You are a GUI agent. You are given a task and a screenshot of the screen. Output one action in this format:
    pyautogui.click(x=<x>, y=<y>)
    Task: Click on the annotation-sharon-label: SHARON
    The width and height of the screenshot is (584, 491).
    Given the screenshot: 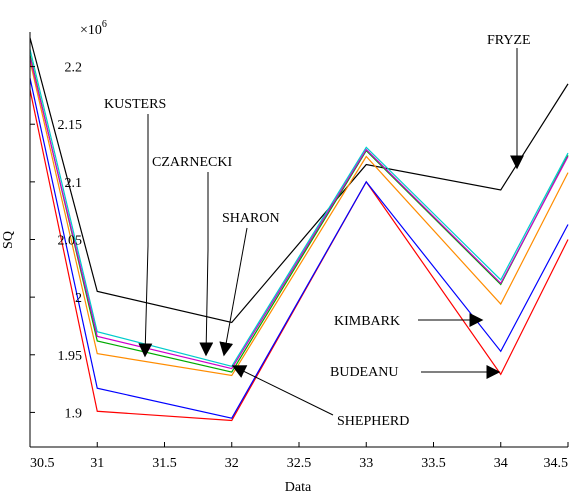 What is the action you would take?
    pyautogui.click(x=251, y=218)
    